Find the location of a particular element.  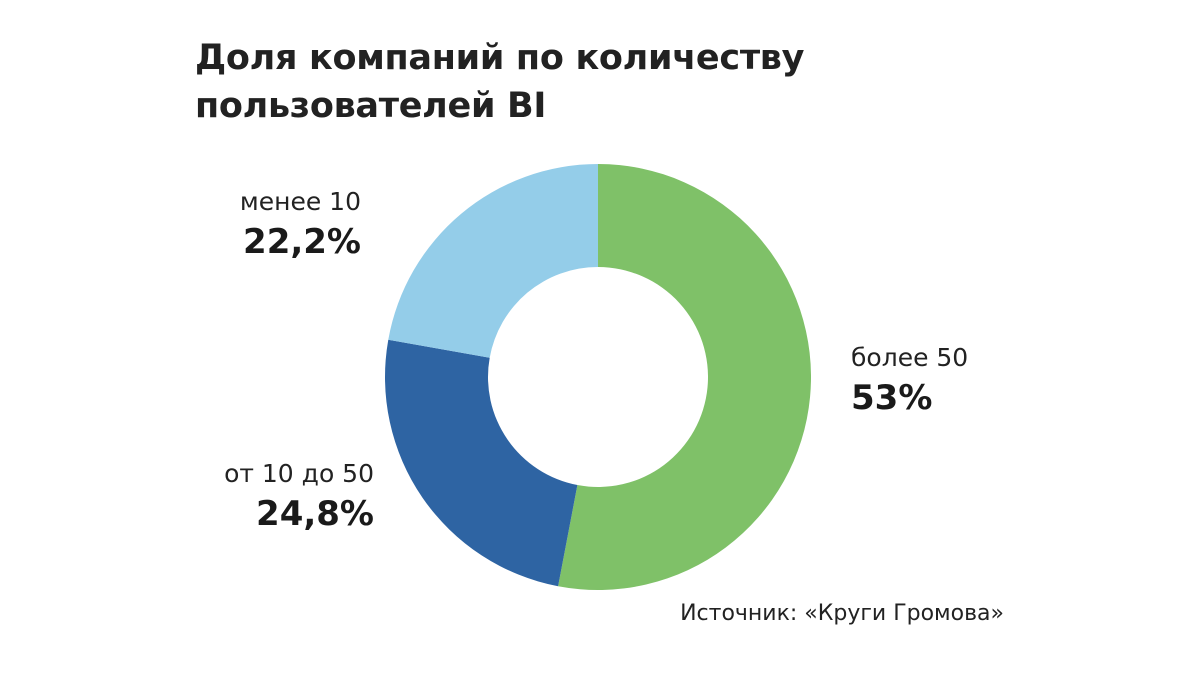

slice-category-10-to-50: от 10 до 50 is located at coordinates (299, 473).